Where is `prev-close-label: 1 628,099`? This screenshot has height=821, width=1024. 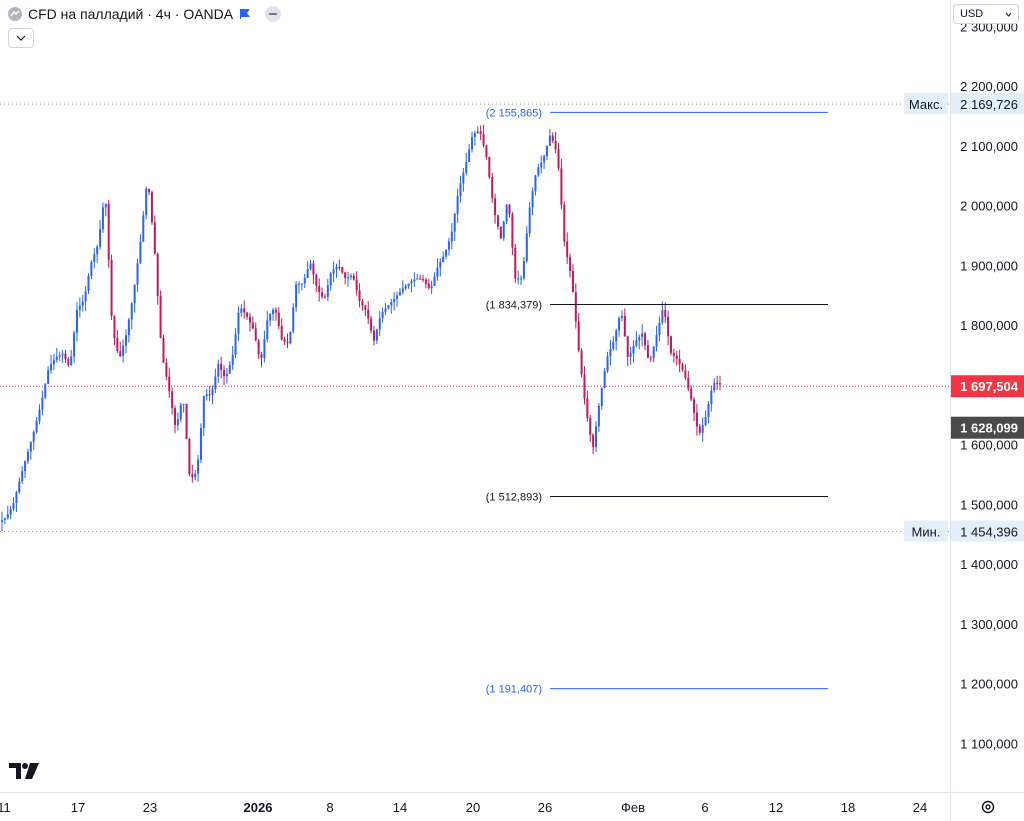 prev-close-label: 1 628,099 is located at coordinates (989, 428).